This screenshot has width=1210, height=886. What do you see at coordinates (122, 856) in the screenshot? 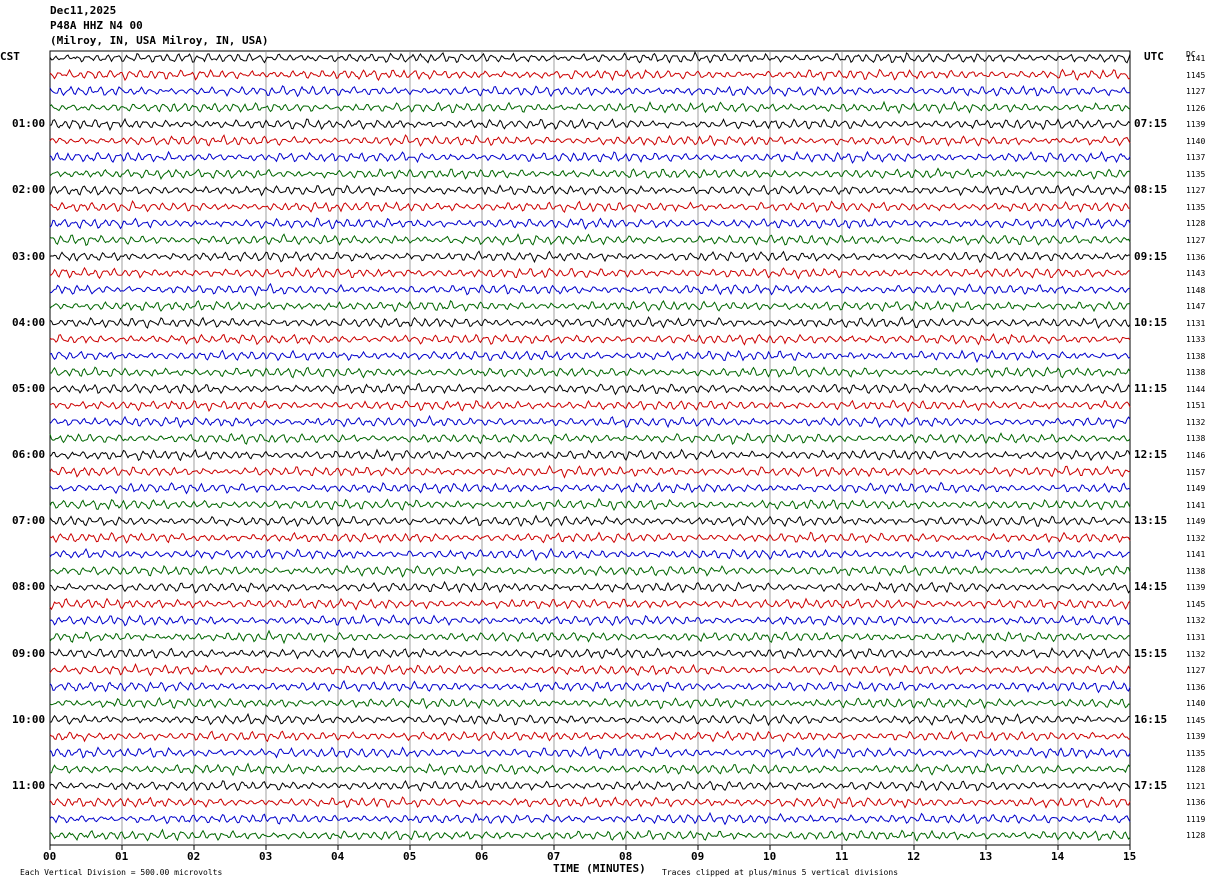
I see `x-tick-label: 01` at bounding box center [122, 856].